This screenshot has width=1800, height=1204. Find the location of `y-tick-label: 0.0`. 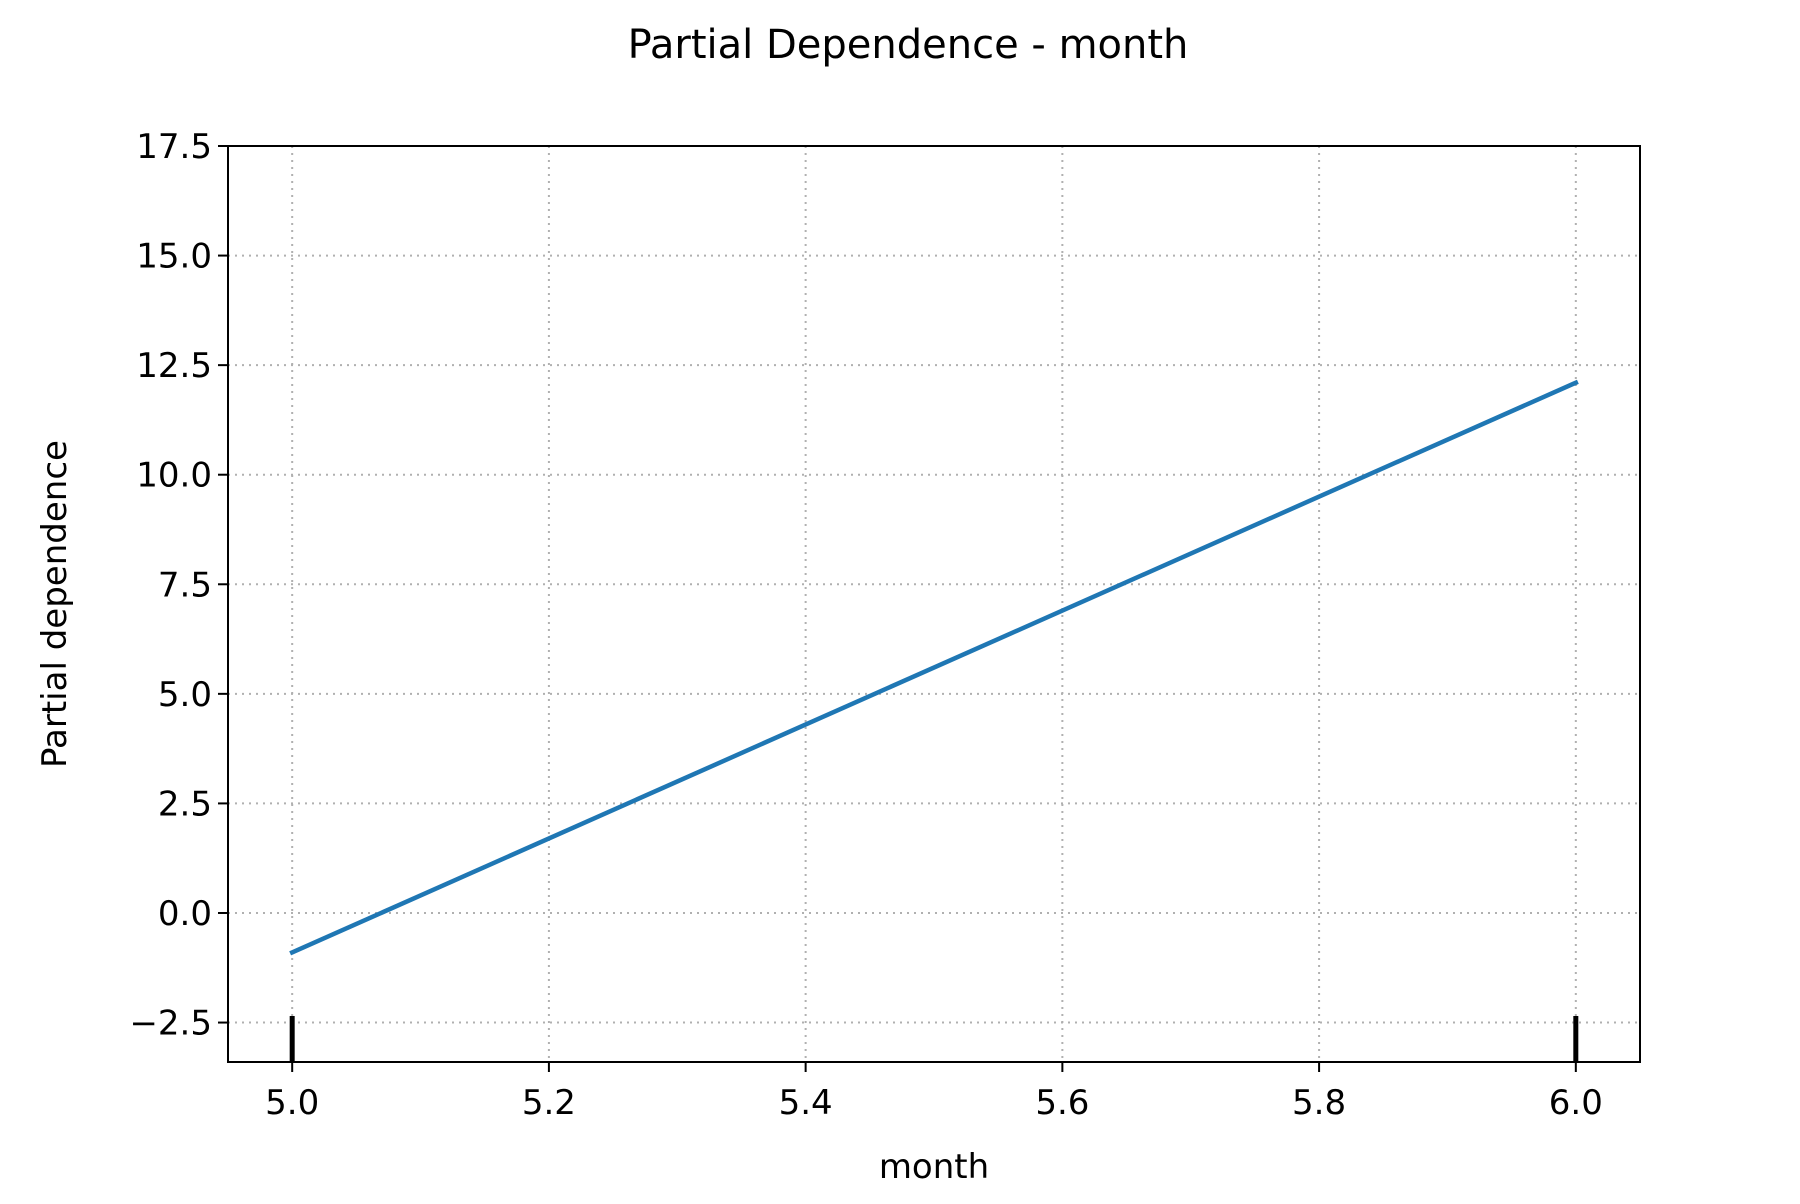

y-tick-label: 0.0 is located at coordinates (185, 914).